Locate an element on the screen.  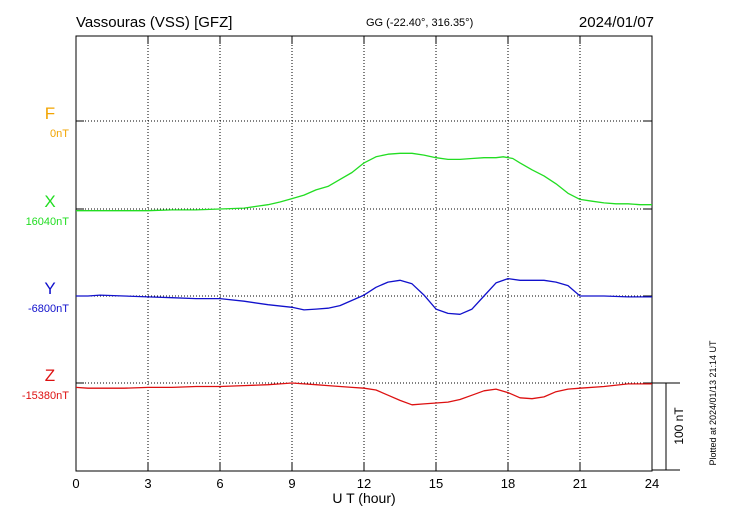
x-tick-label: 24 is located at coordinates (652, 483).